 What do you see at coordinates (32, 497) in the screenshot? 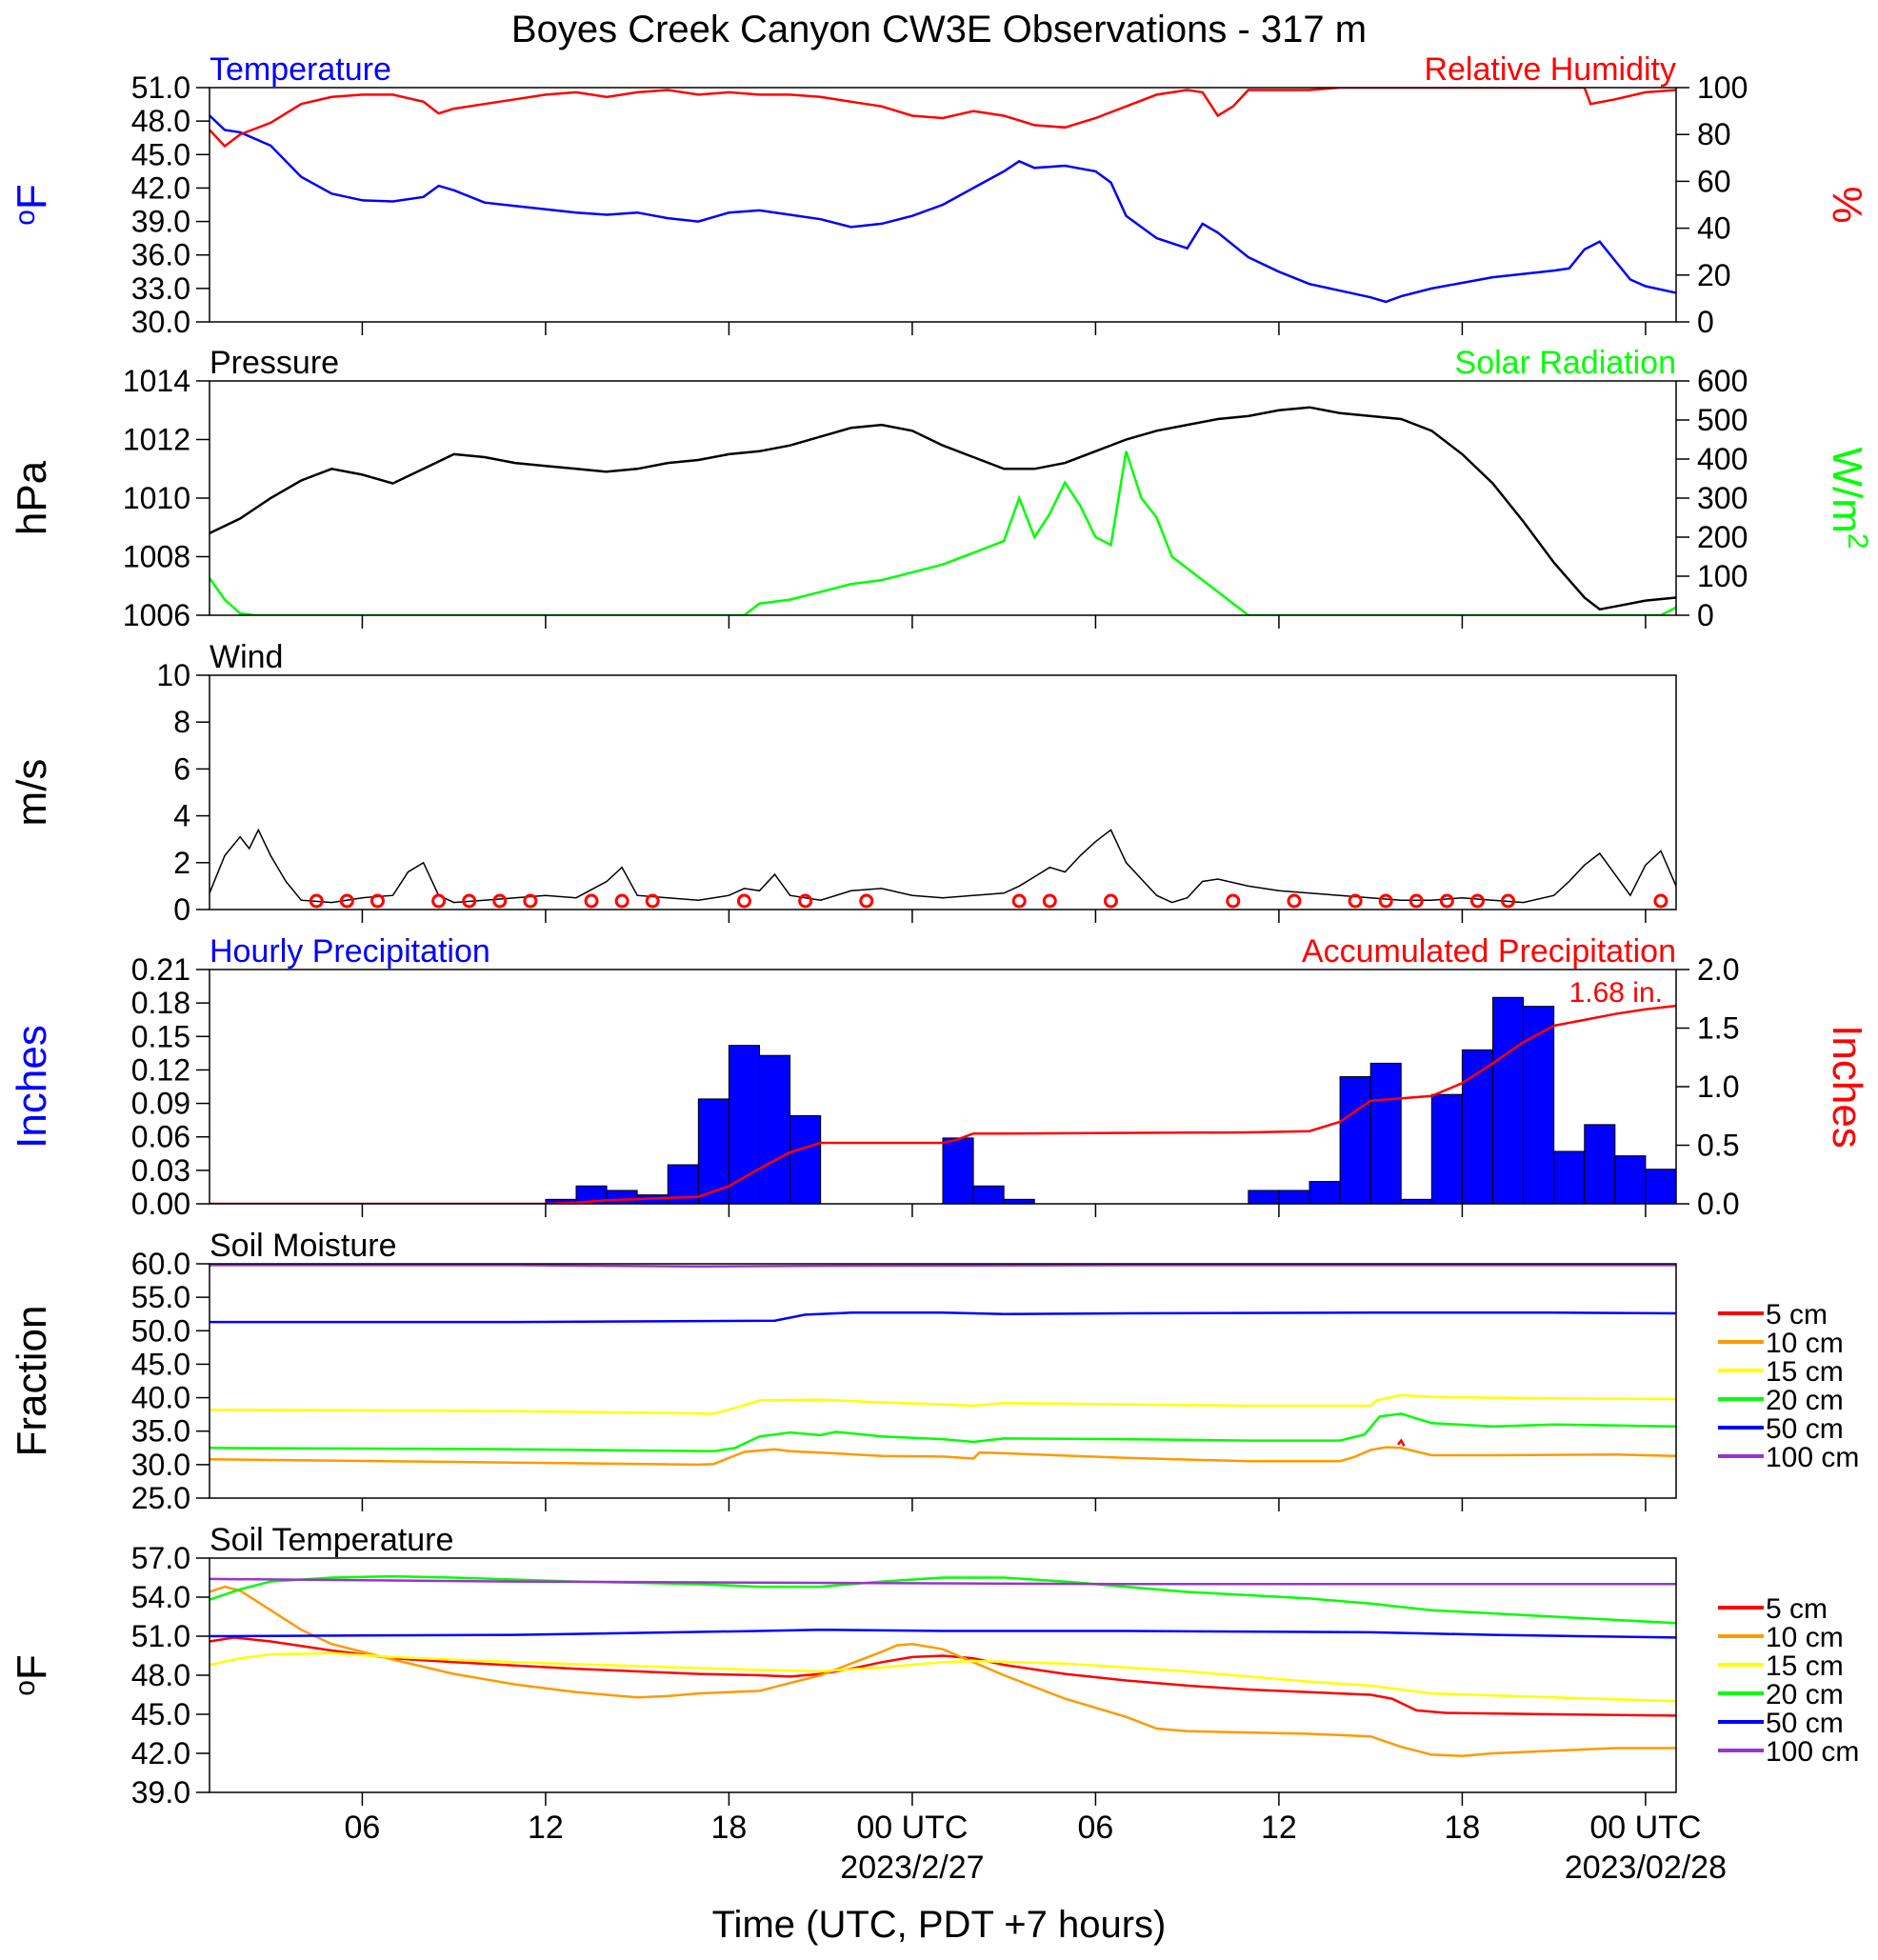
I see `y-axis-unit-left: hPa` at bounding box center [32, 497].